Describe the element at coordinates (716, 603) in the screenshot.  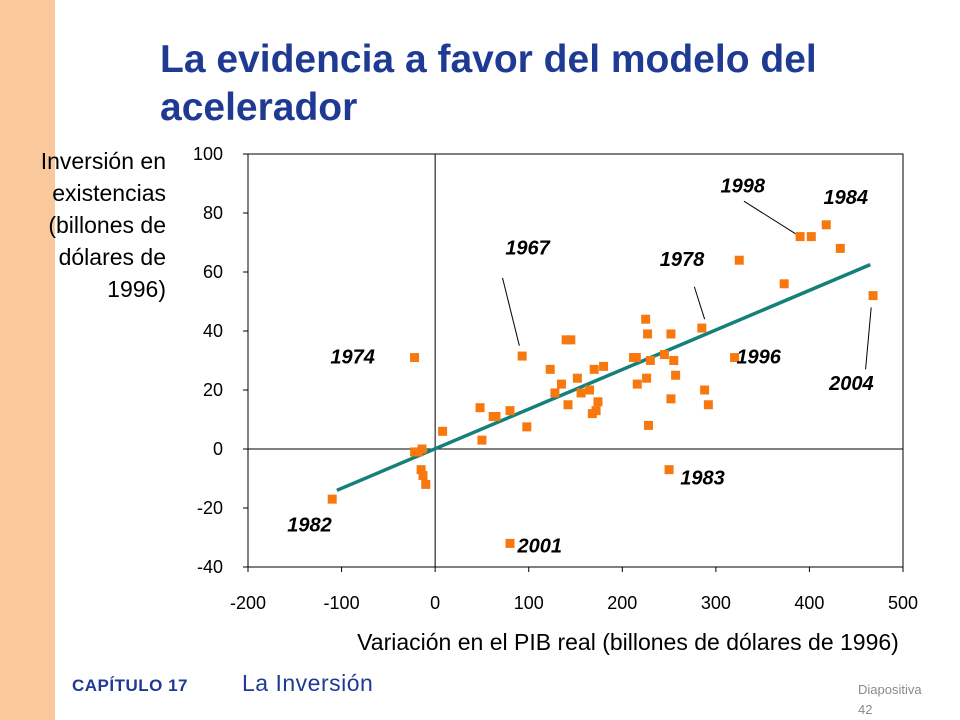
I see `x-tick-label: 300` at that location.